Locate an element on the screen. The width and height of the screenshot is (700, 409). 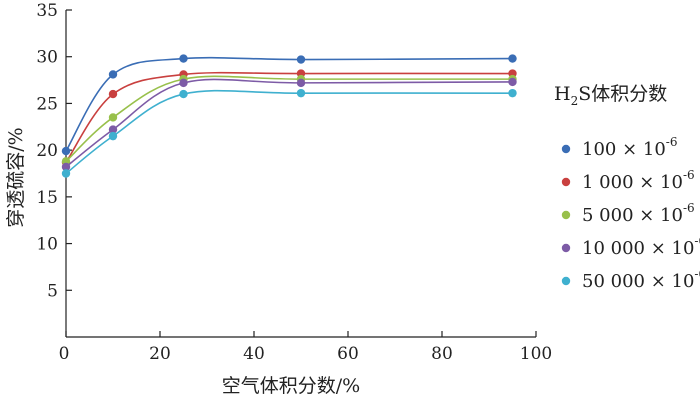
x-tick-label: 80 is located at coordinates (442, 354).